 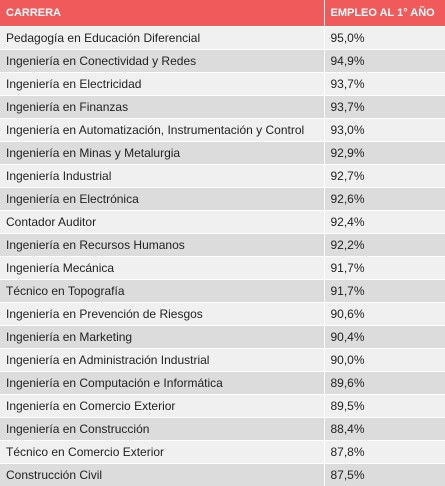 What do you see at coordinates (162, 13) in the screenshot?
I see `column-header-career: CARRERA` at bounding box center [162, 13].